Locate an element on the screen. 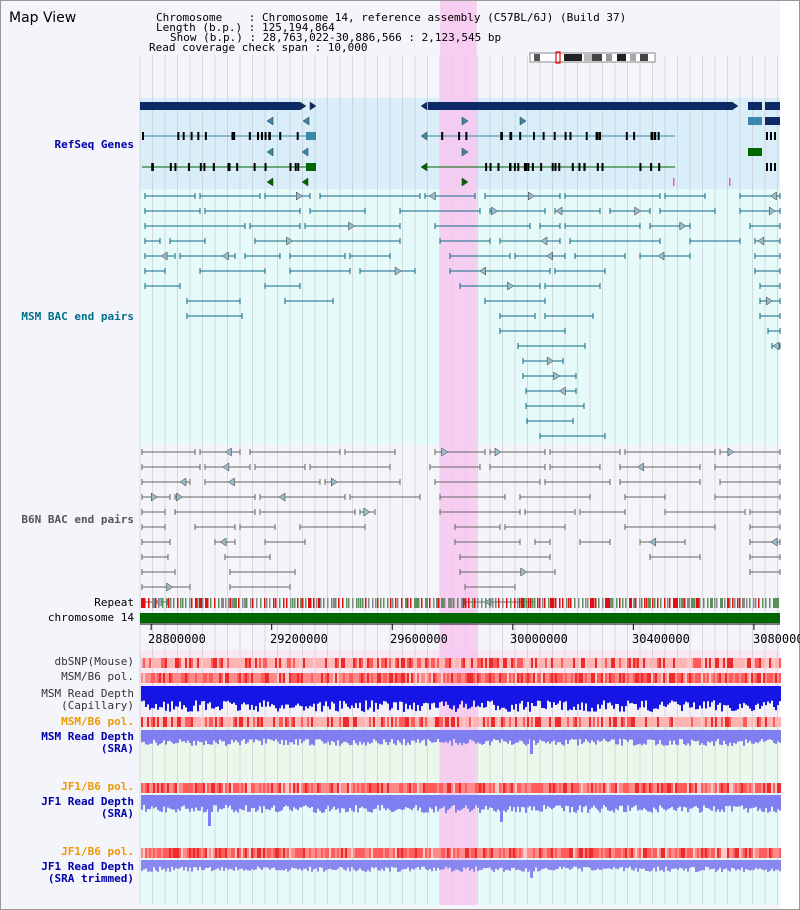 The image size is (800, 910). track-label-refseq: RefSeq Genes is located at coordinates (94, 144).